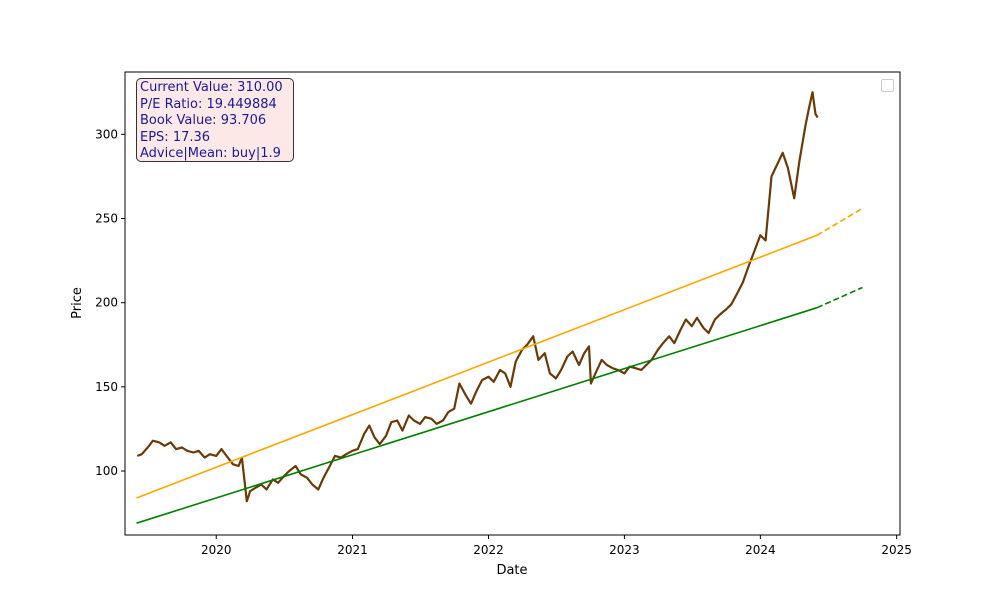 The image size is (1000, 604). Describe the element at coordinates (77, 303) in the screenshot. I see `y-axis-label: Price` at that location.